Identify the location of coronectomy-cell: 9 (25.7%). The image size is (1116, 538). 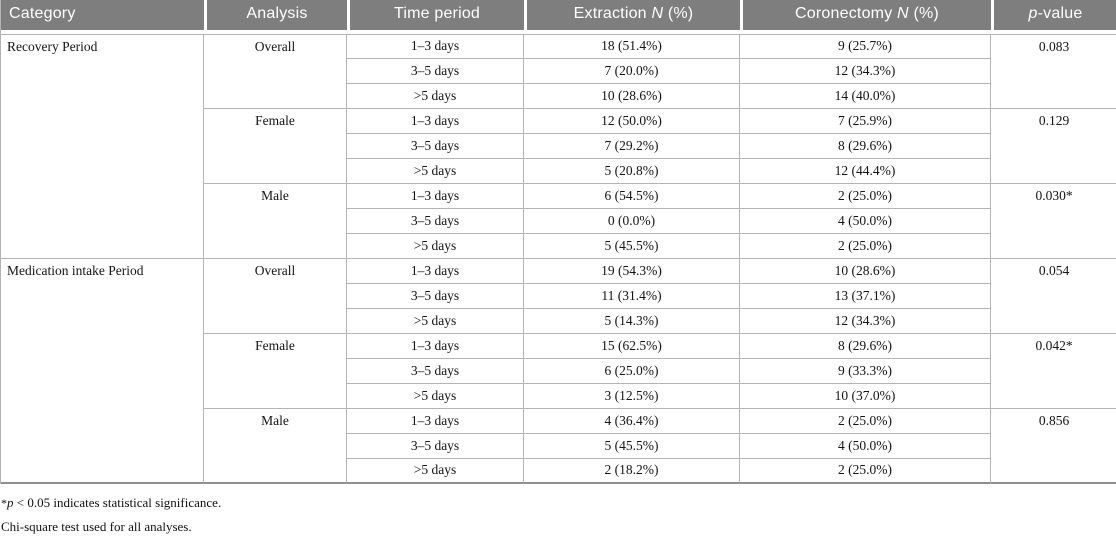
(865, 46).